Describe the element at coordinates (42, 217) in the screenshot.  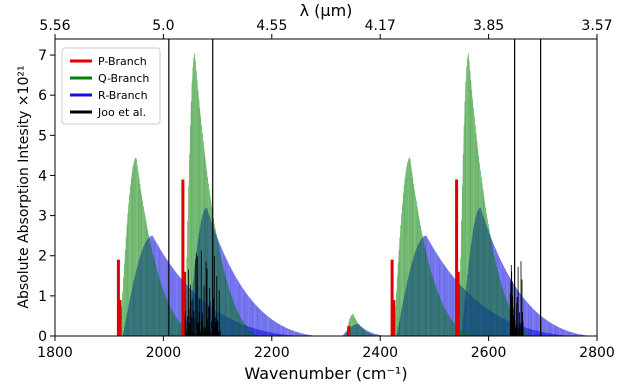
I see `y-tick-label-3: 3` at that location.